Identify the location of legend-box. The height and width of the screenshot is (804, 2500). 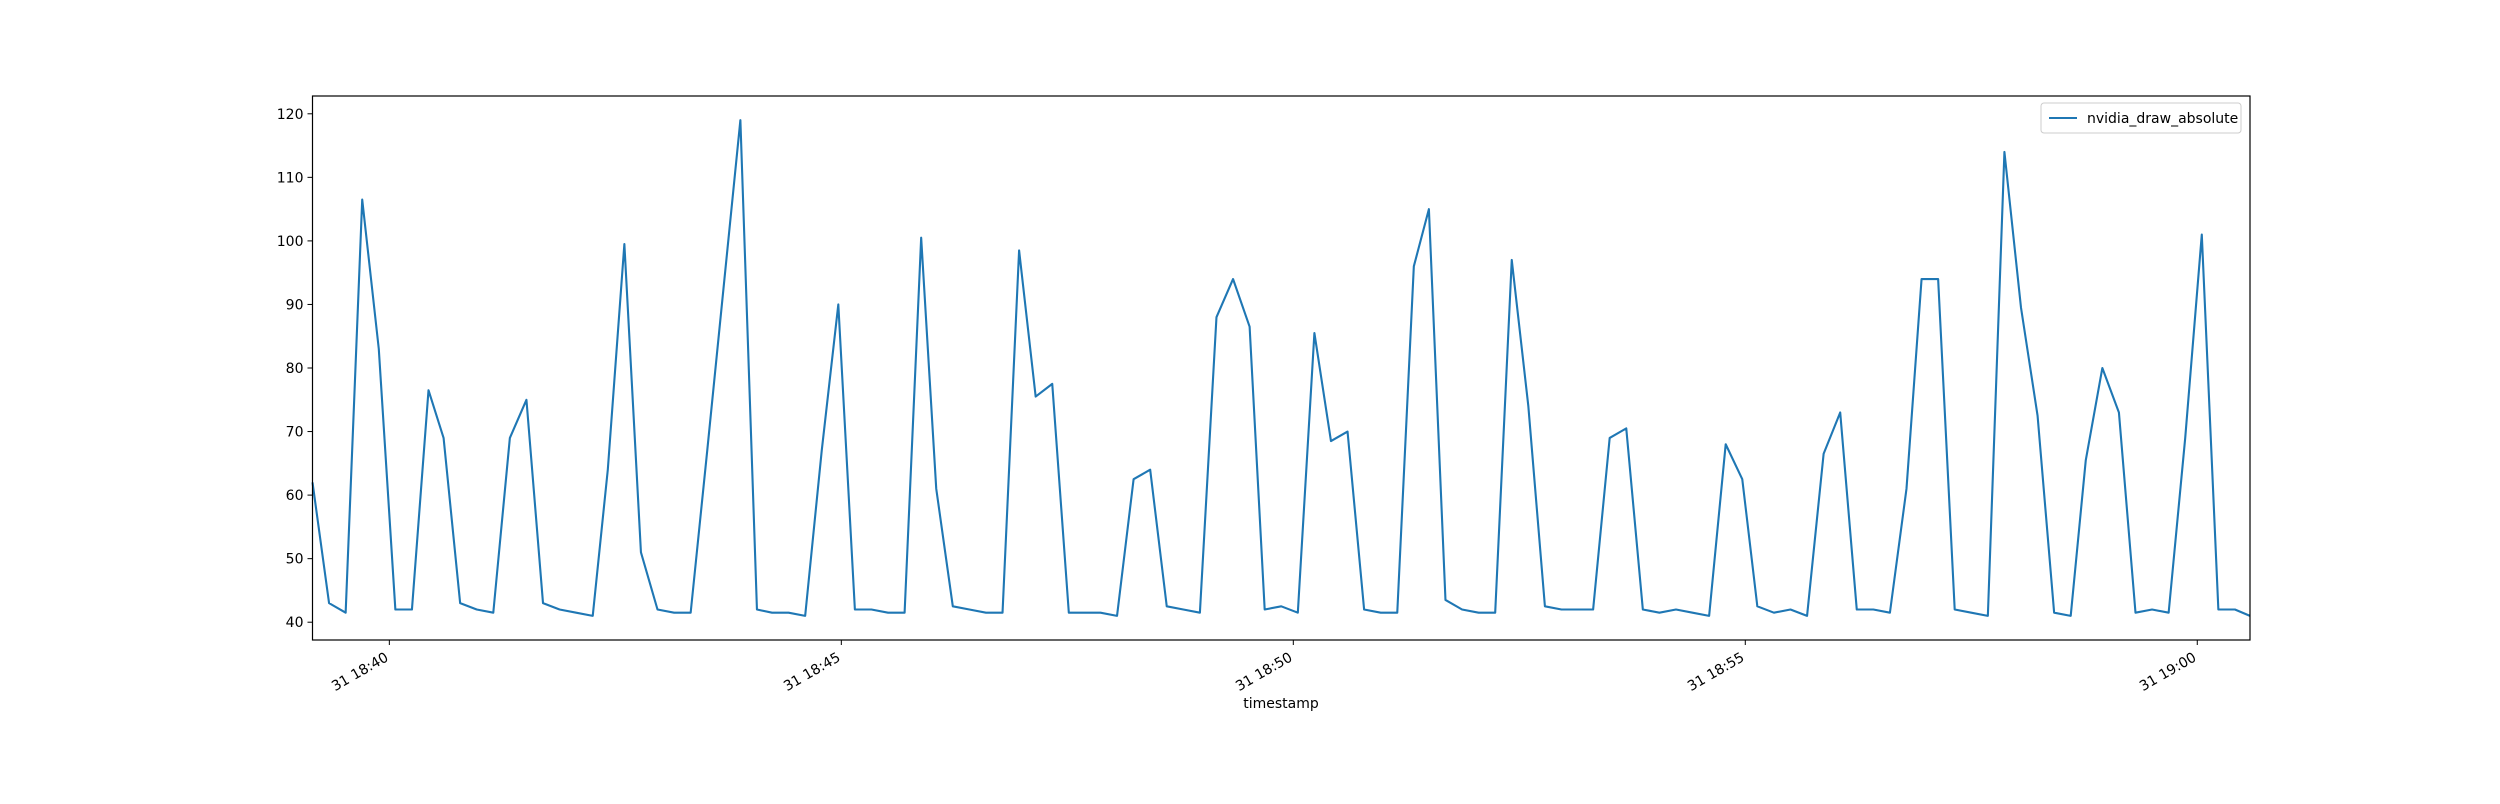
(2141, 118).